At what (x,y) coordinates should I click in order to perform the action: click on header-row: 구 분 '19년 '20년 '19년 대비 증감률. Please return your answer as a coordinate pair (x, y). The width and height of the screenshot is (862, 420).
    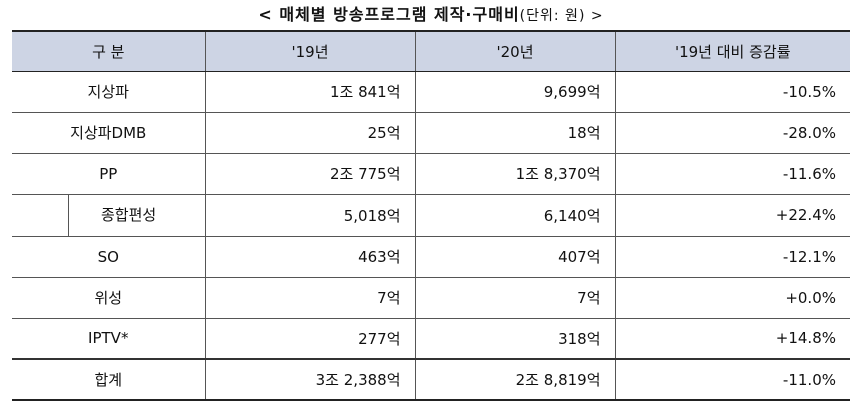
    Looking at the image, I should click on (431, 51).